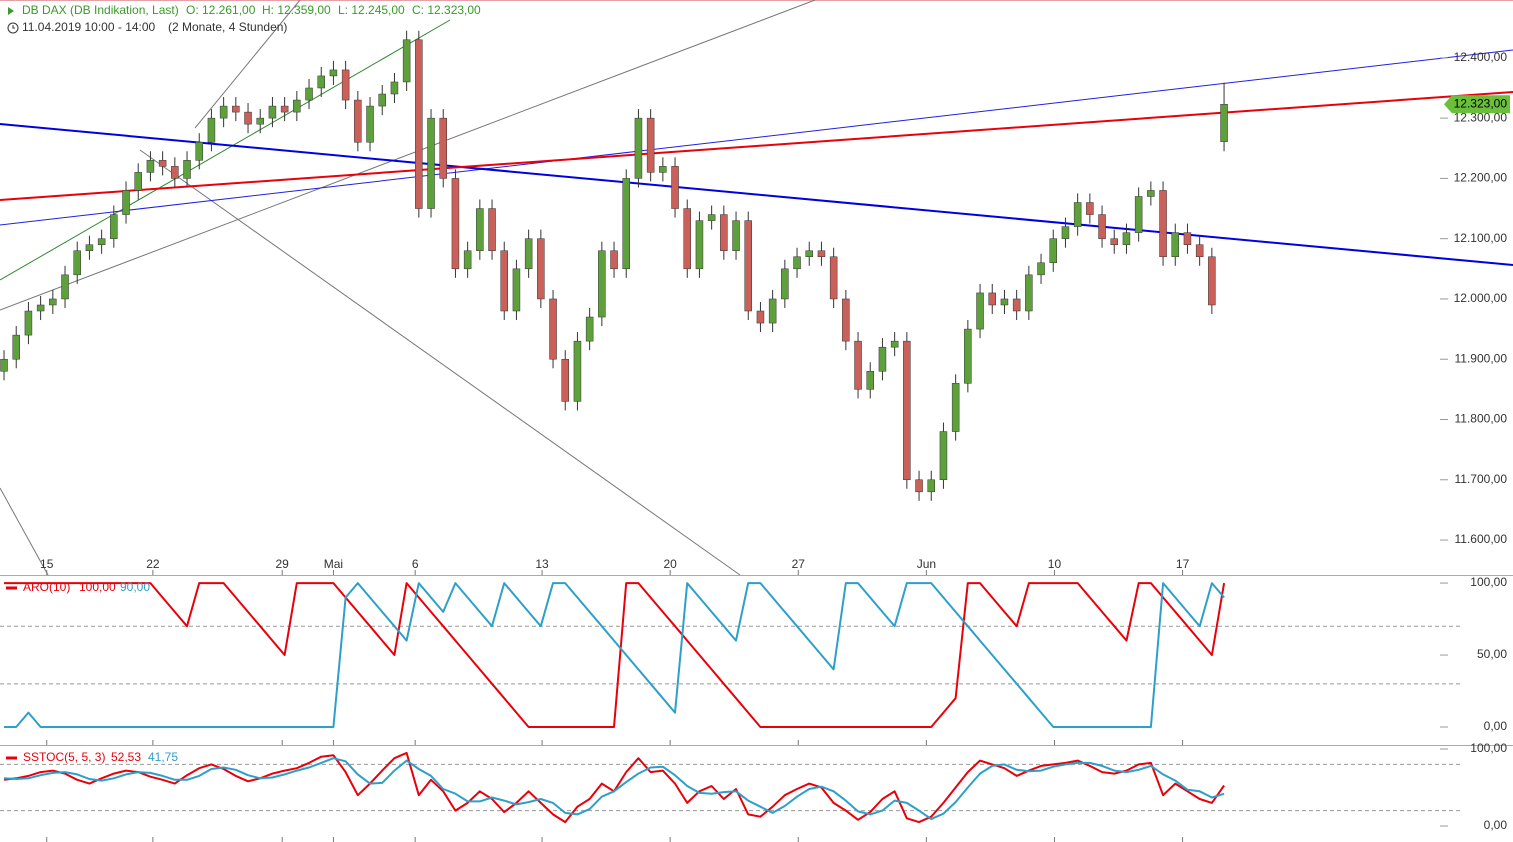  I want to click on header-ohlc: L: 12.245,00, so click(371, 10).